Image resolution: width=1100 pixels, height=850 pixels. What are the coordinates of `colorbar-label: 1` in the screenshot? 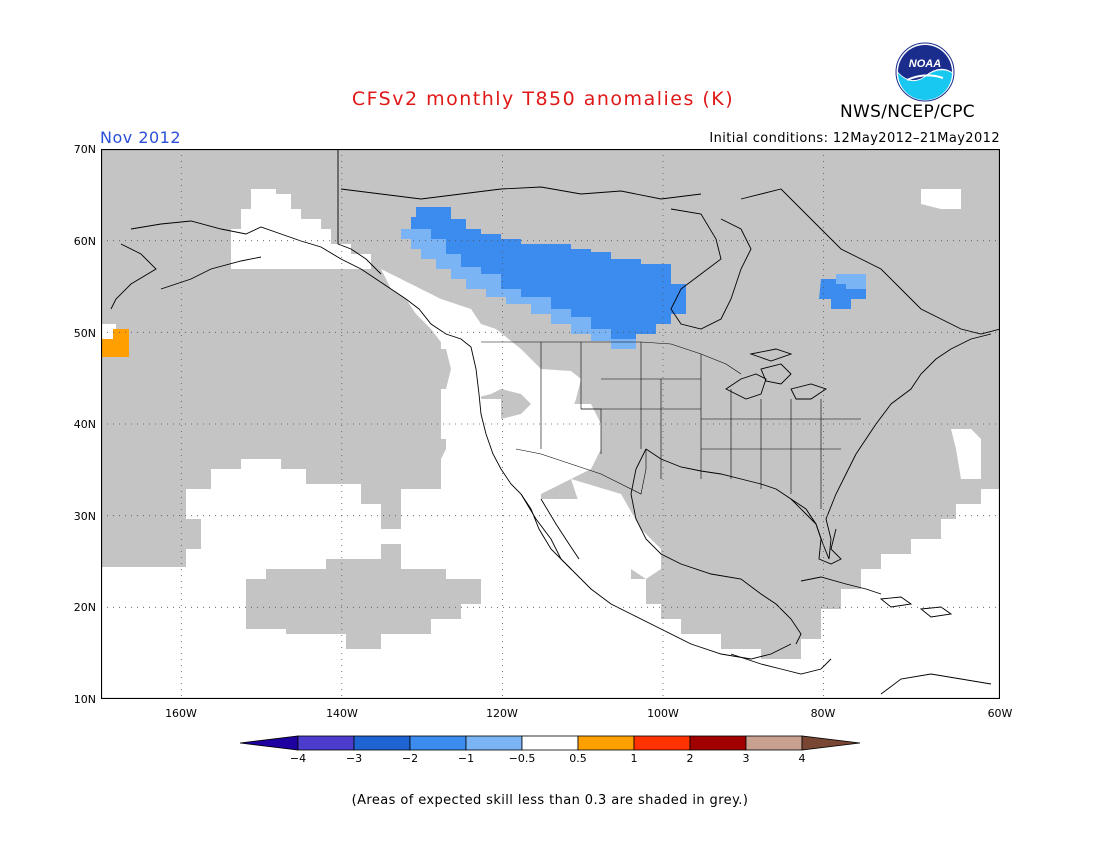 It's located at (634, 758).